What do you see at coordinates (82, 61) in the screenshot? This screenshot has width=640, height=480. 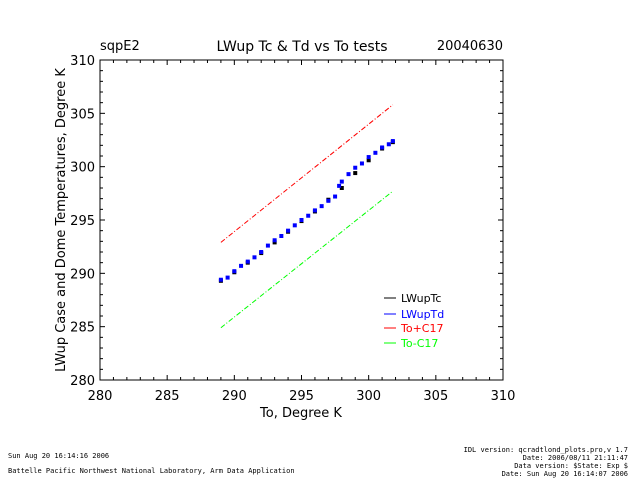 I see `y-tick-label: 310` at bounding box center [82, 61].